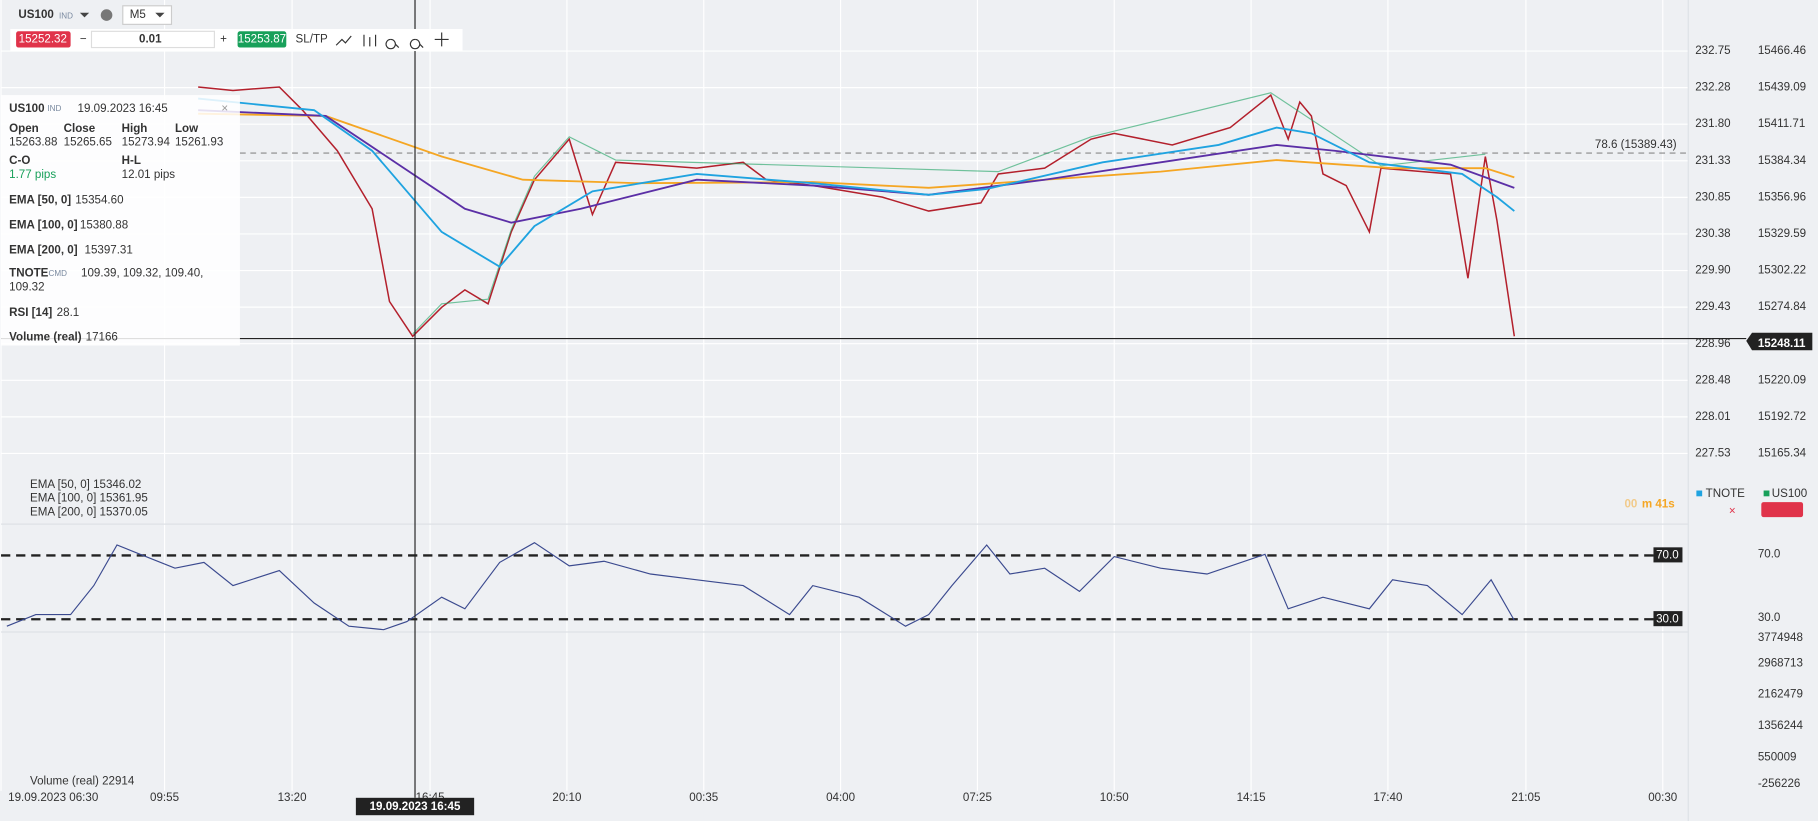  Describe the element at coordinates (1782, 510) in the screenshot. I see `tab-controls` at that location.